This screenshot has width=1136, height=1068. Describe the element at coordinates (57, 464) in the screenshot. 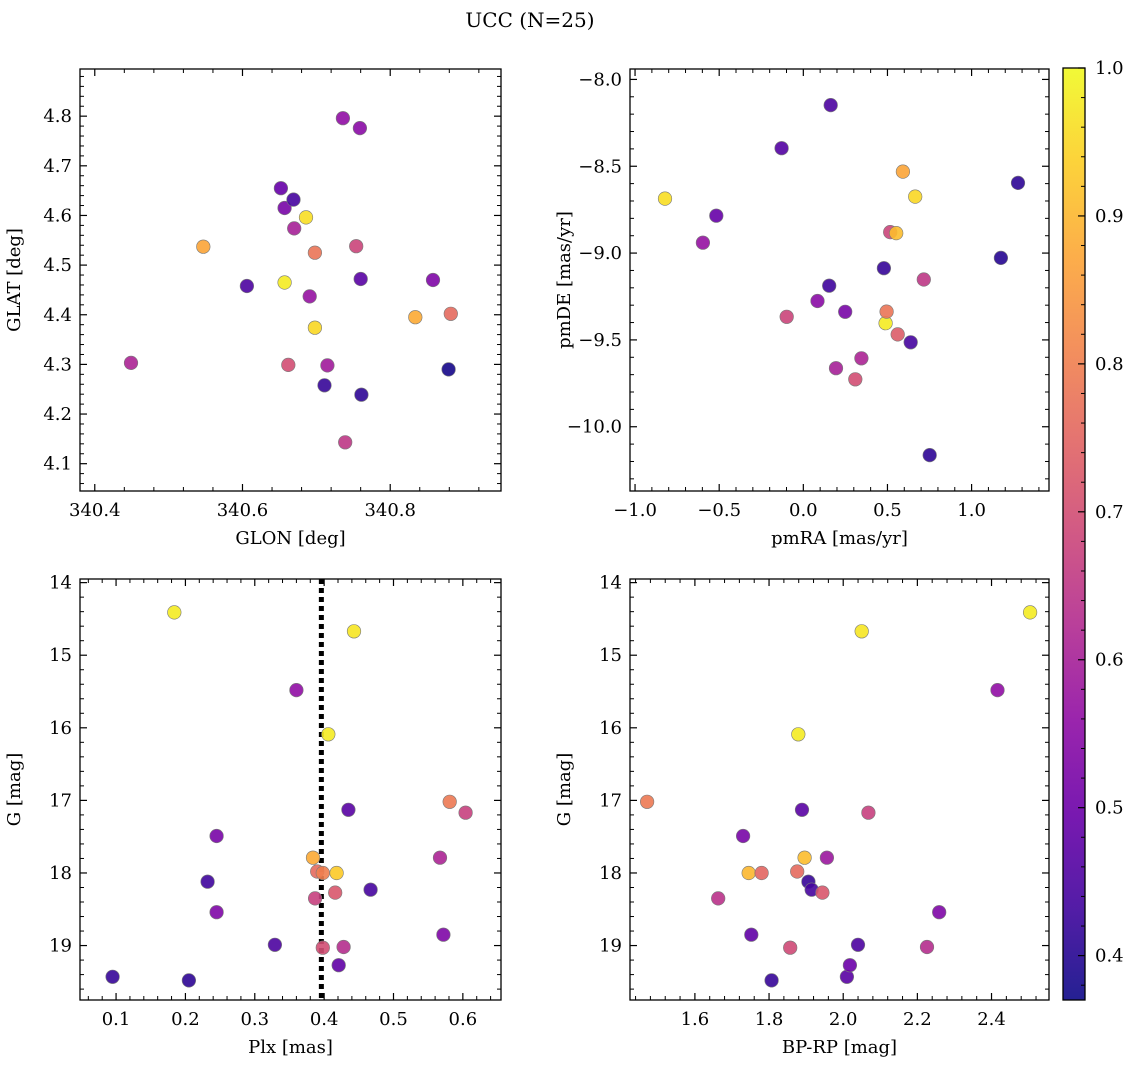

I see `y-tick-label: 4.1` at that location.